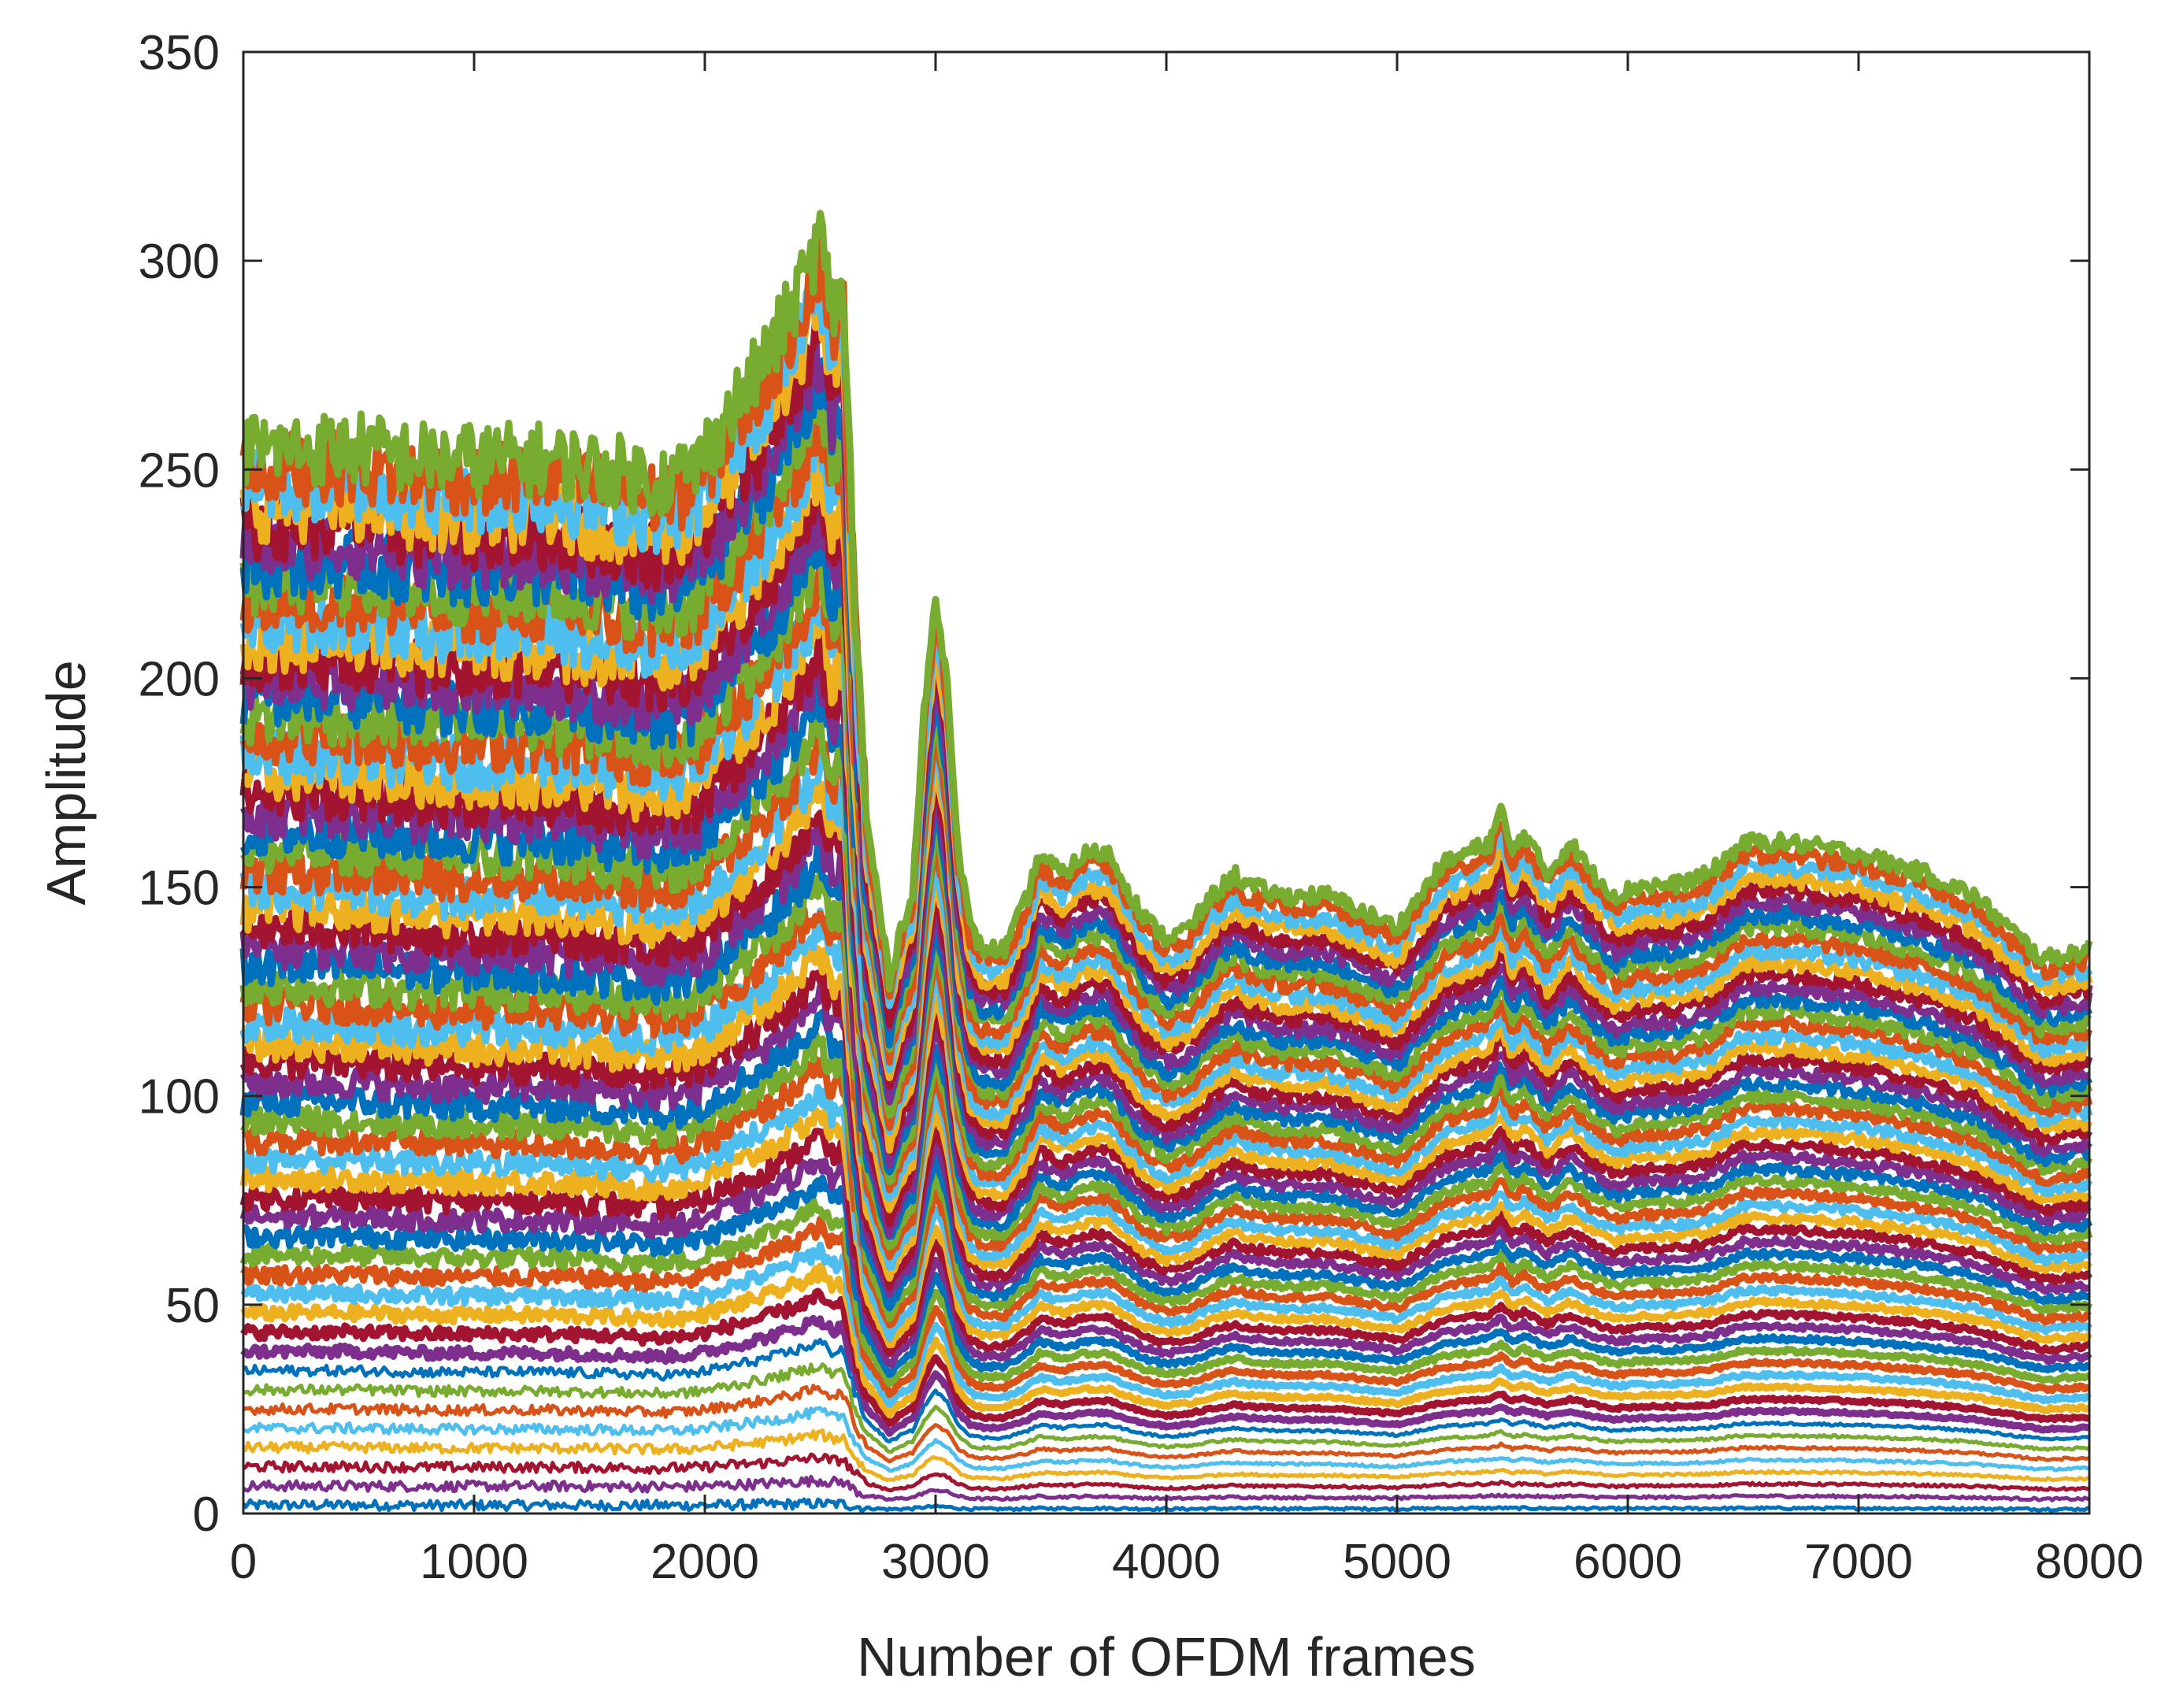  I want to click on x-tick-label: 3000, so click(935, 1562).